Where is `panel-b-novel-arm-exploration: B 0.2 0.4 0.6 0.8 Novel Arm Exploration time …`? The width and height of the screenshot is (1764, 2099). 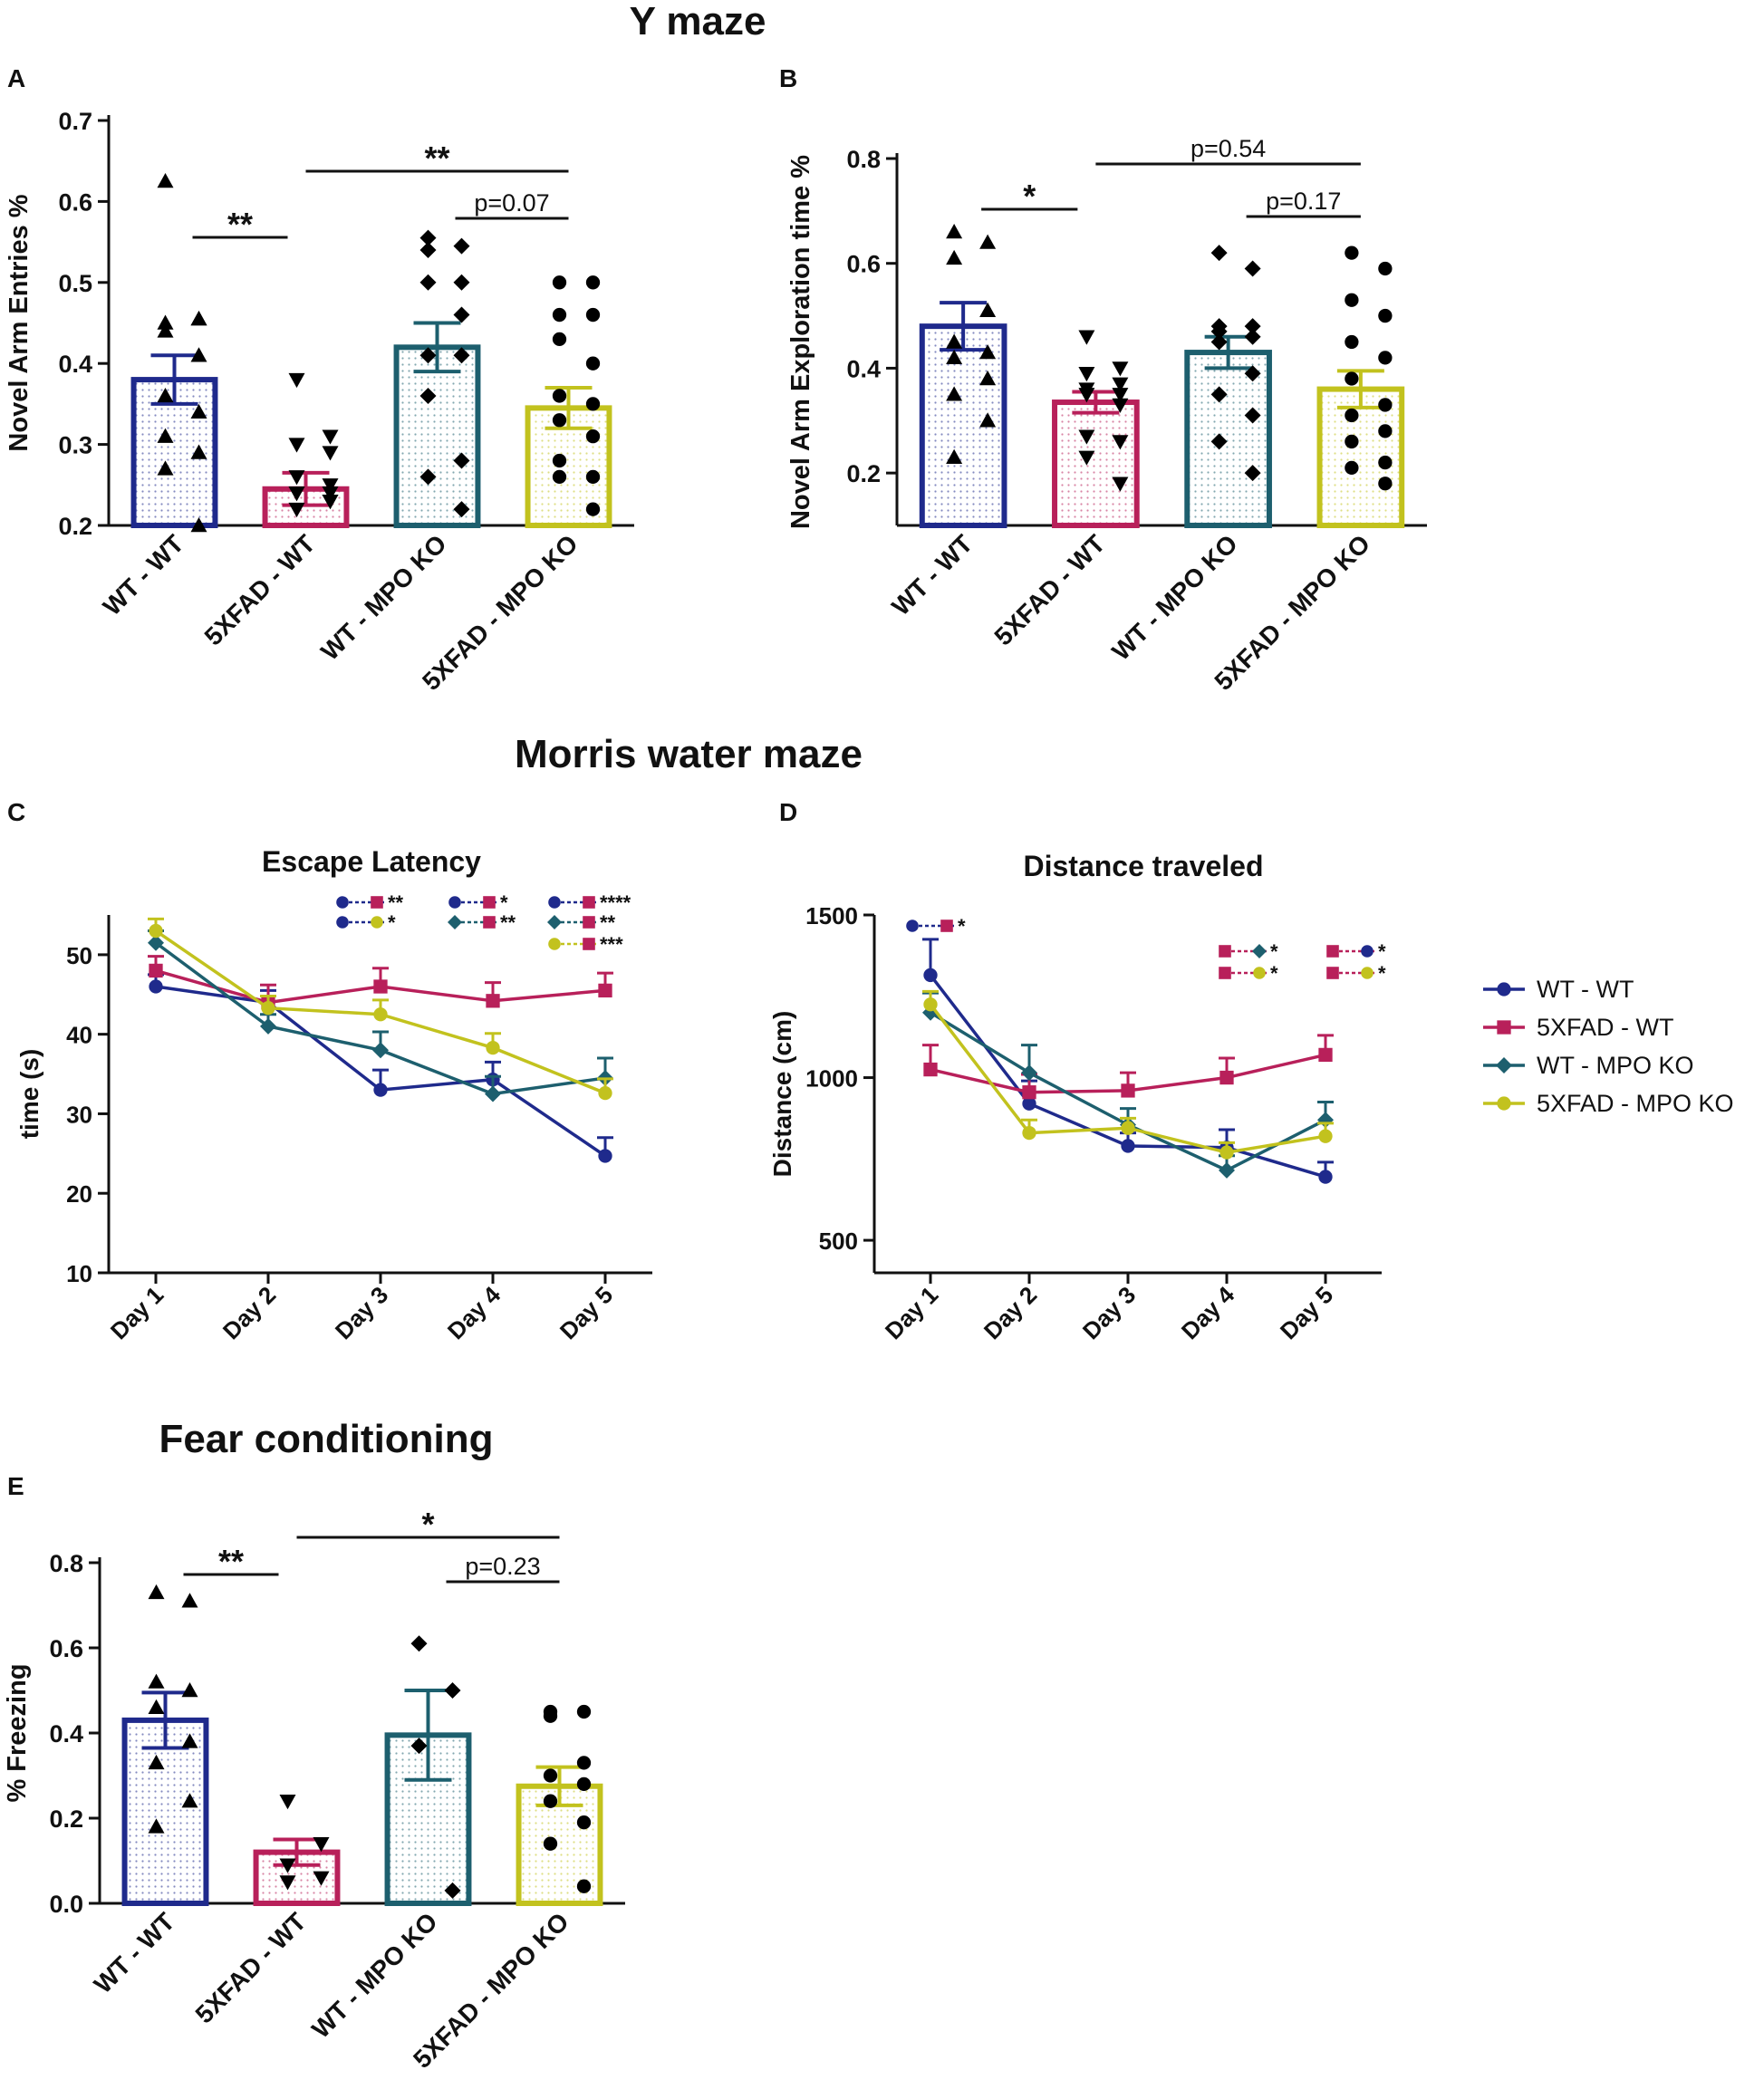
panel-b-novel-arm-exploration: B 0.2 0.4 0.6 0.8 Novel Arm Exploration time … is located at coordinates (1103, 380).